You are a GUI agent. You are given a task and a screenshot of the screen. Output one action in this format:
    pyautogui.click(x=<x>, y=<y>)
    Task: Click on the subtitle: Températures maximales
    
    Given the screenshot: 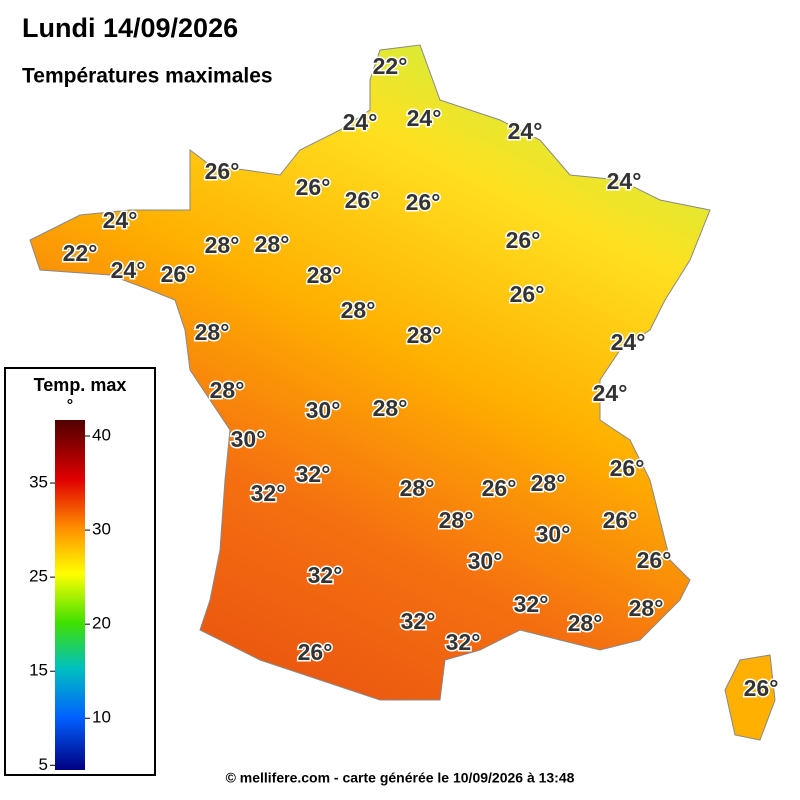 What is the action you would take?
    pyautogui.click(x=147, y=76)
    